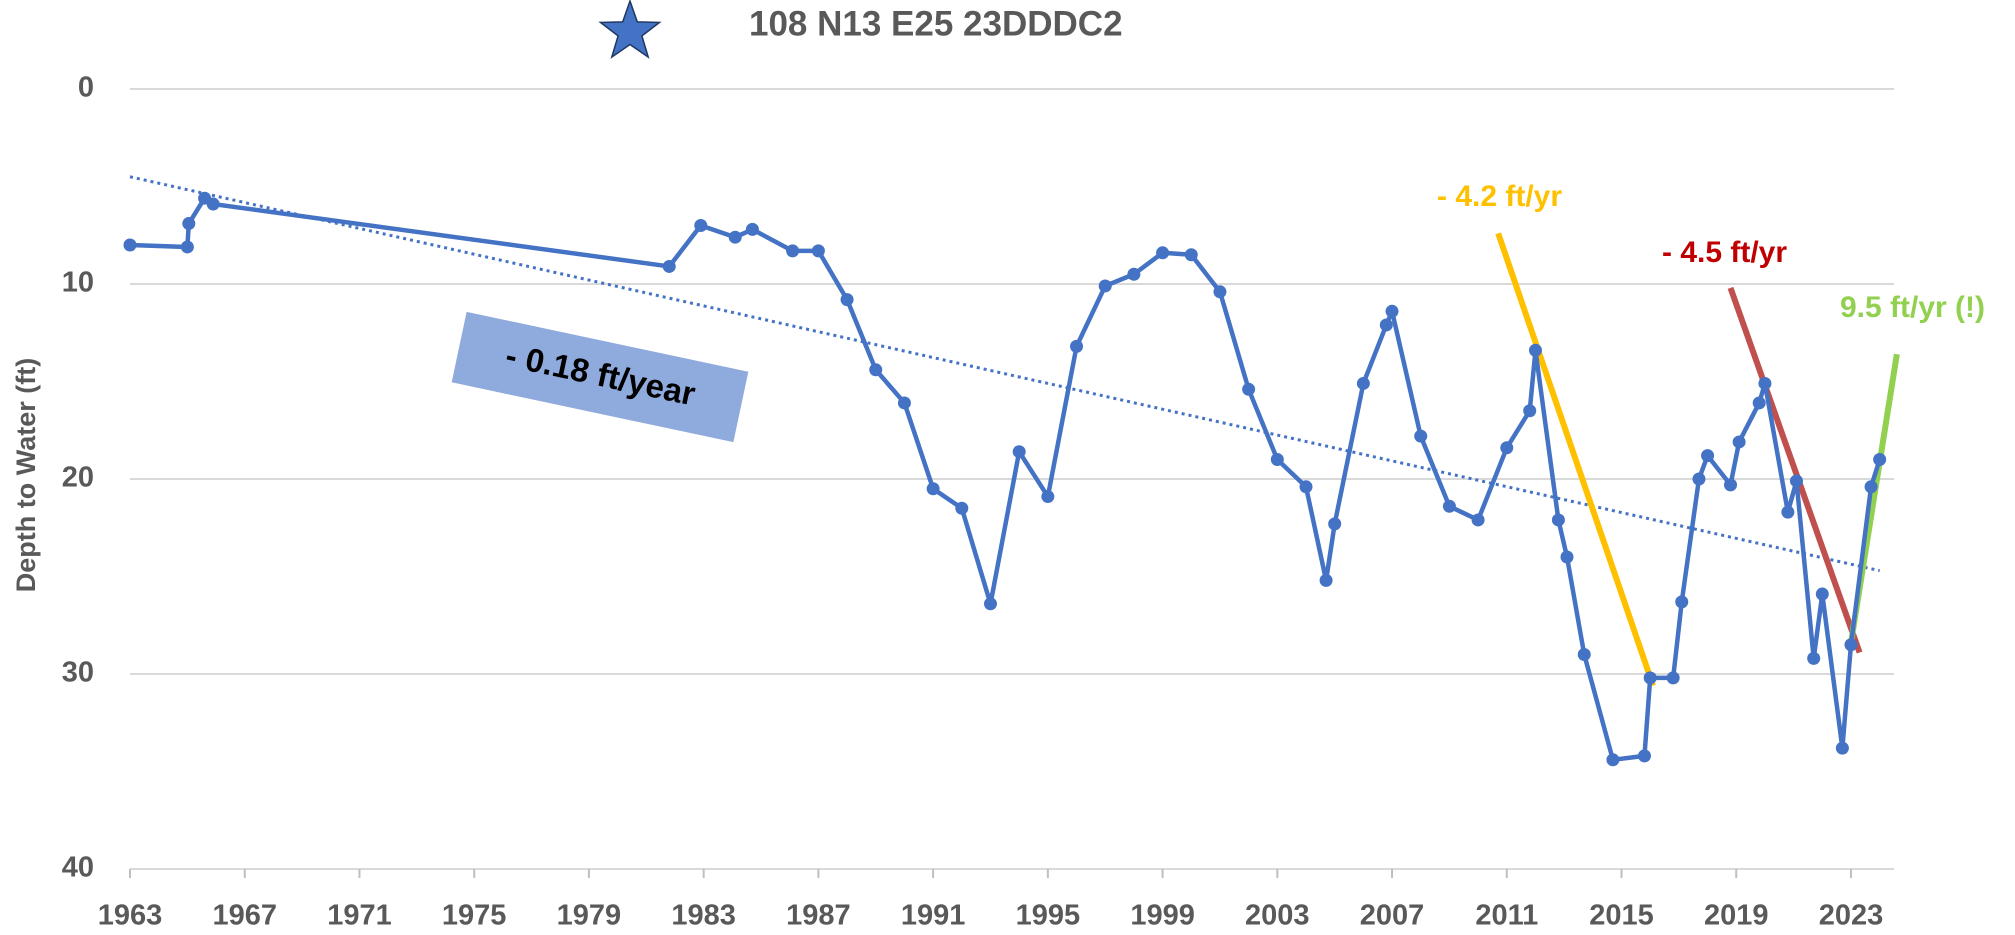 The height and width of the screenshot is (935, 2015). I want to click on y-tick-label: 0, so click(86, 88).